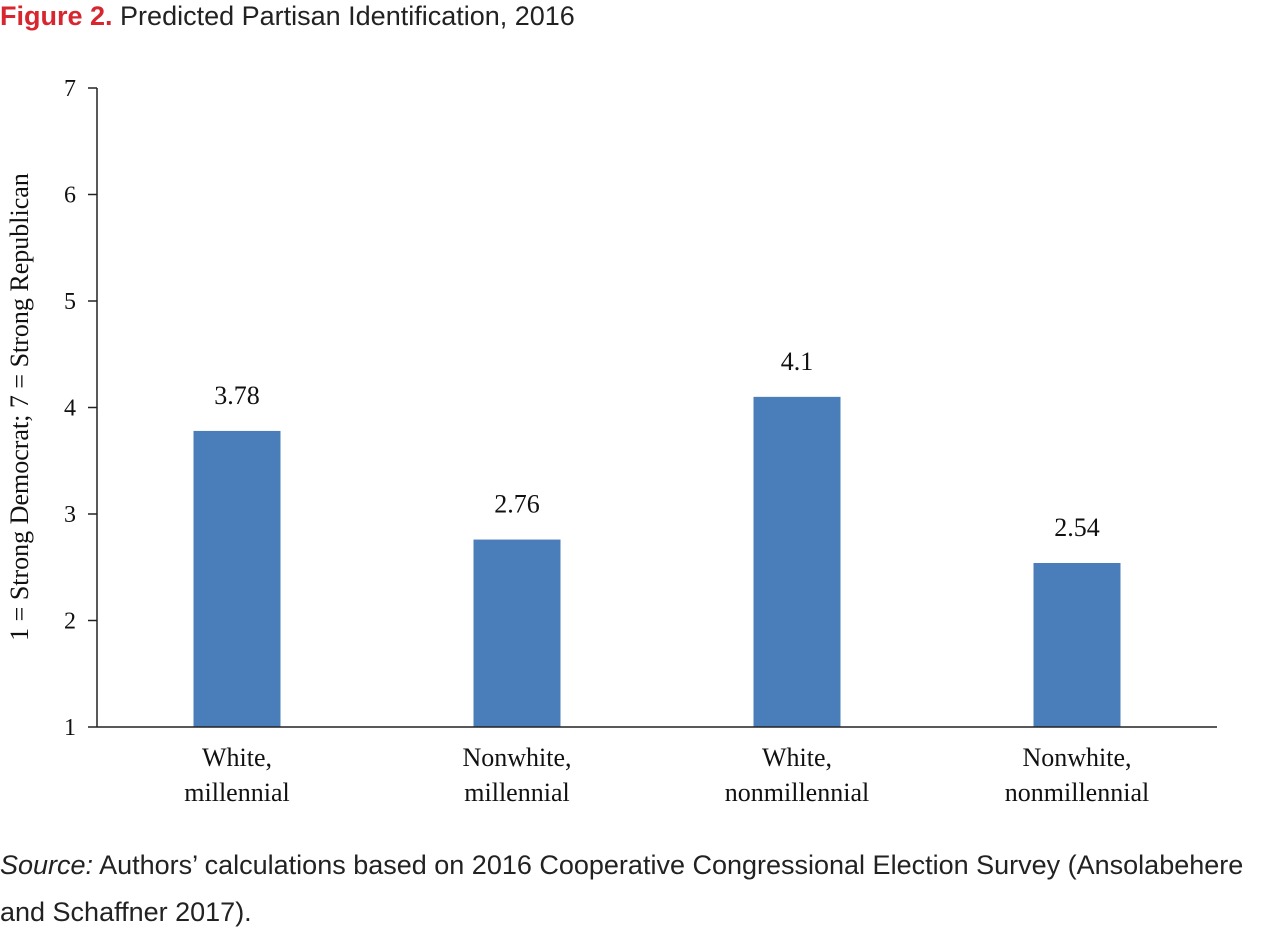  What do you see at coordinates (516, 775) in the screenshot?
I see `x-tick-label: Nonwhite, millennial` at bounding box center [516, 775].